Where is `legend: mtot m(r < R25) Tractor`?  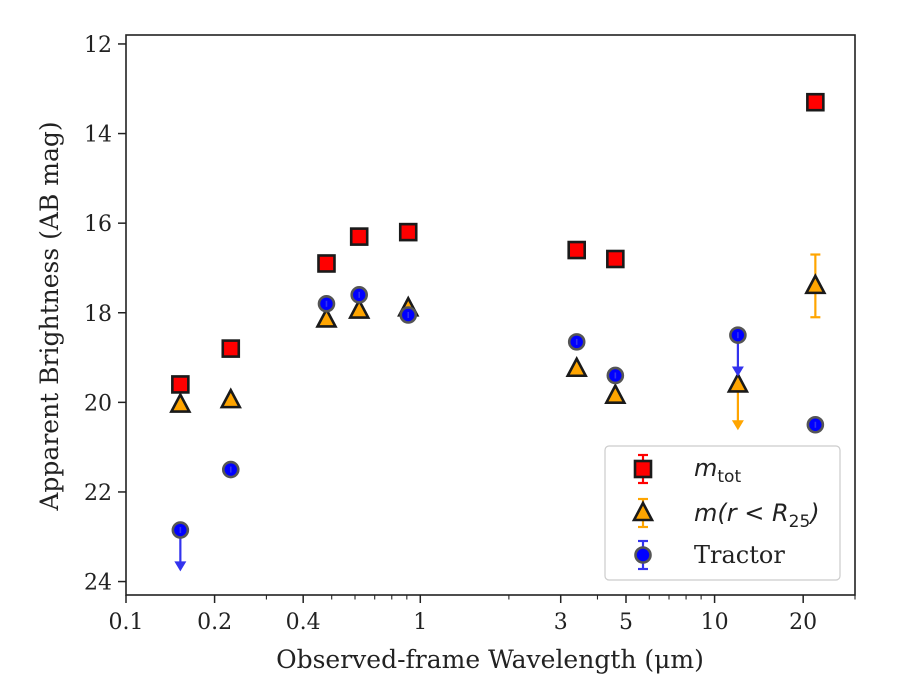
legend: mtot m(r < R25) Tractor is located at coordinates (722, 513).